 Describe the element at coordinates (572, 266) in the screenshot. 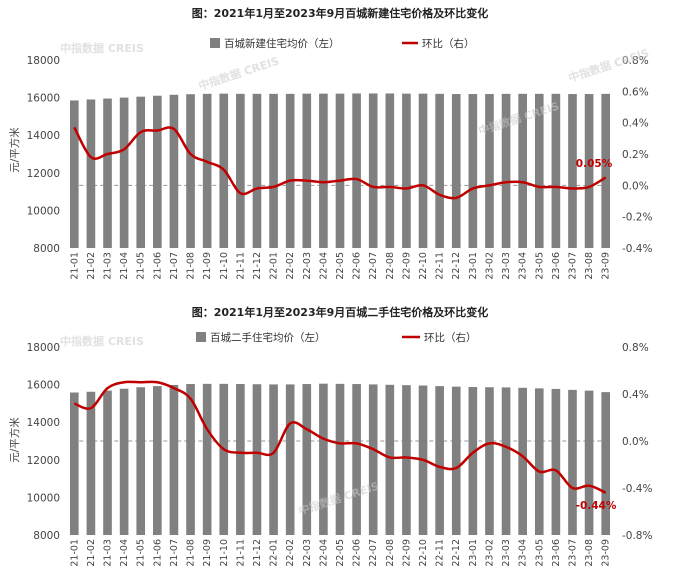

I see `x-tick-label: 23-07` at that location.